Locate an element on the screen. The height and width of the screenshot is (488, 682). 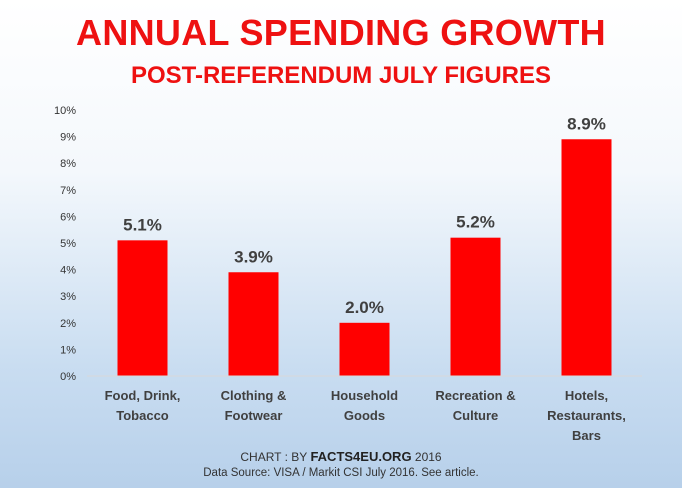
data-label: 5.2% is located at coordinates (475, 222).